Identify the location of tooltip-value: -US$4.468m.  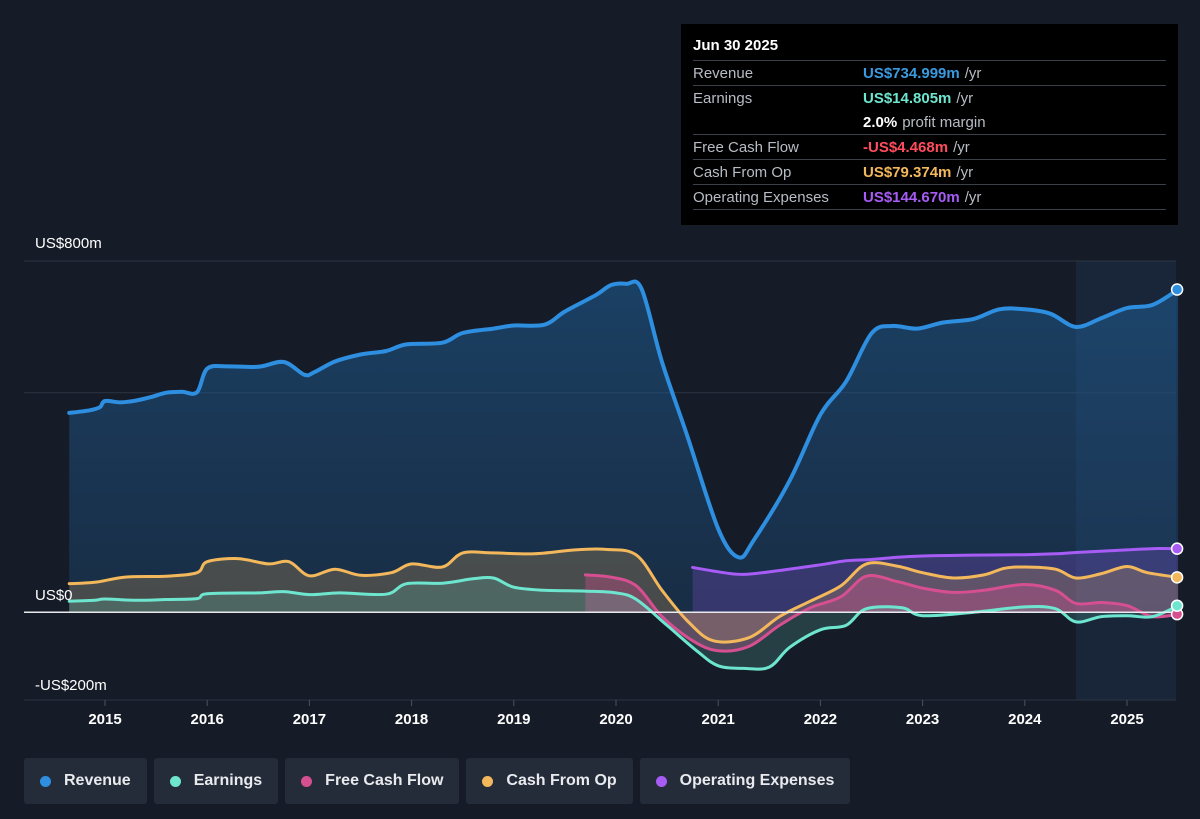
(906, 147).